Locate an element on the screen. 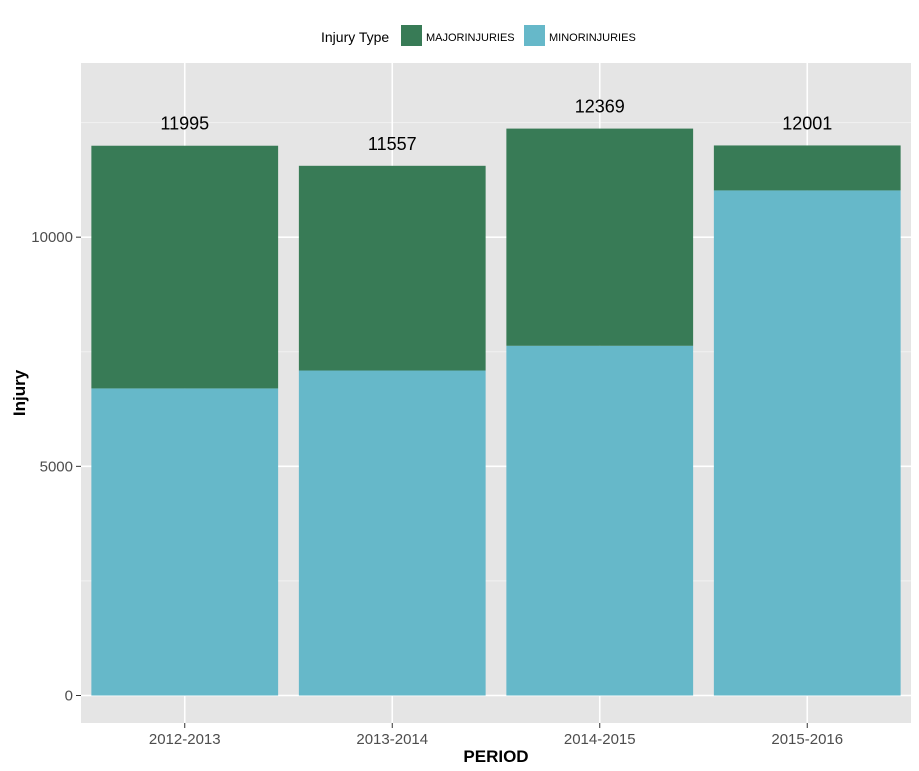 This screenshot has height=771, width=919. x-axis-title: PERIOD is located at coordinates (495, 756).